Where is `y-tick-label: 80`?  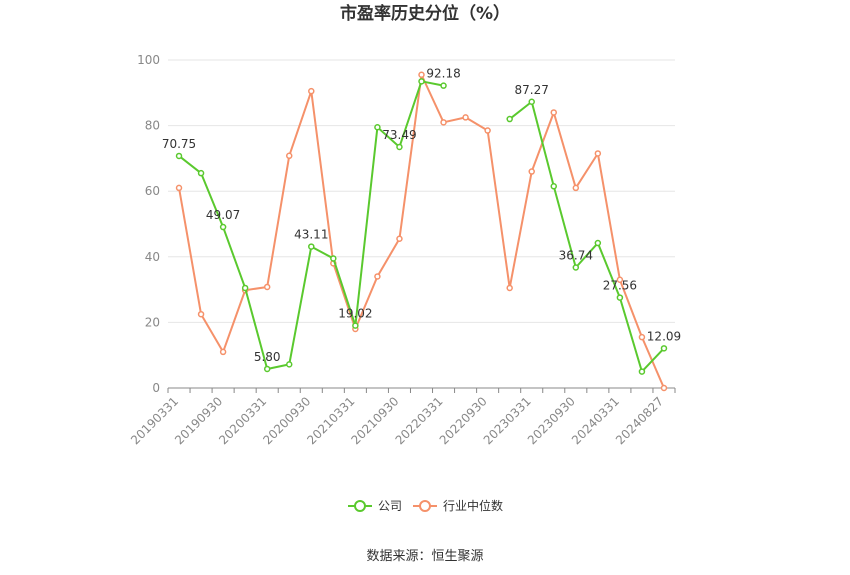
y-tick-label: 80 is located at coordinates (152, 126).